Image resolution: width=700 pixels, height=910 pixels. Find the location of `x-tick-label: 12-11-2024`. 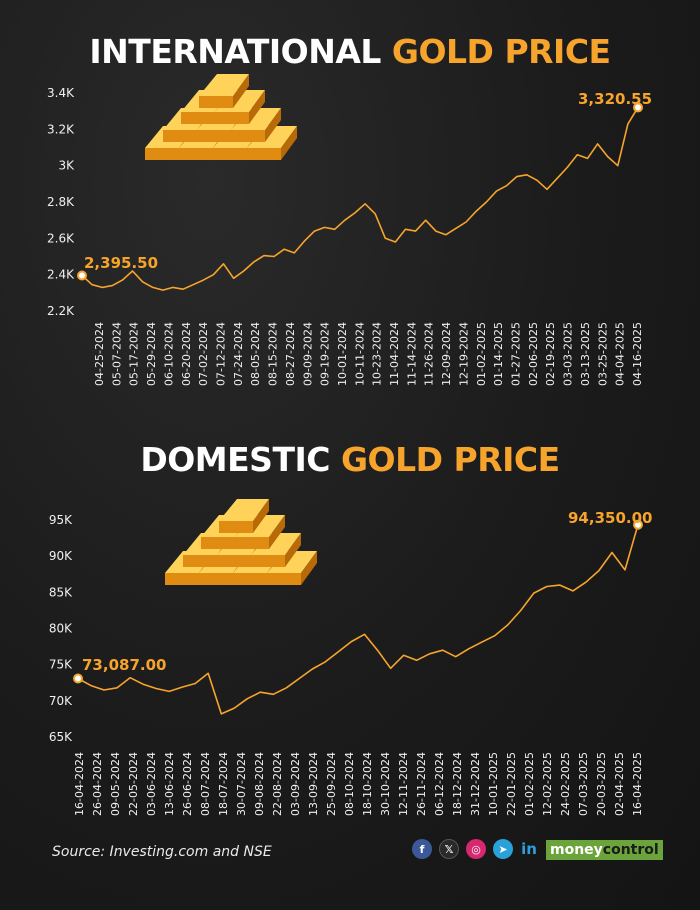

x-tick-label: 12-11-2024 is located at coordinates (403, 784).